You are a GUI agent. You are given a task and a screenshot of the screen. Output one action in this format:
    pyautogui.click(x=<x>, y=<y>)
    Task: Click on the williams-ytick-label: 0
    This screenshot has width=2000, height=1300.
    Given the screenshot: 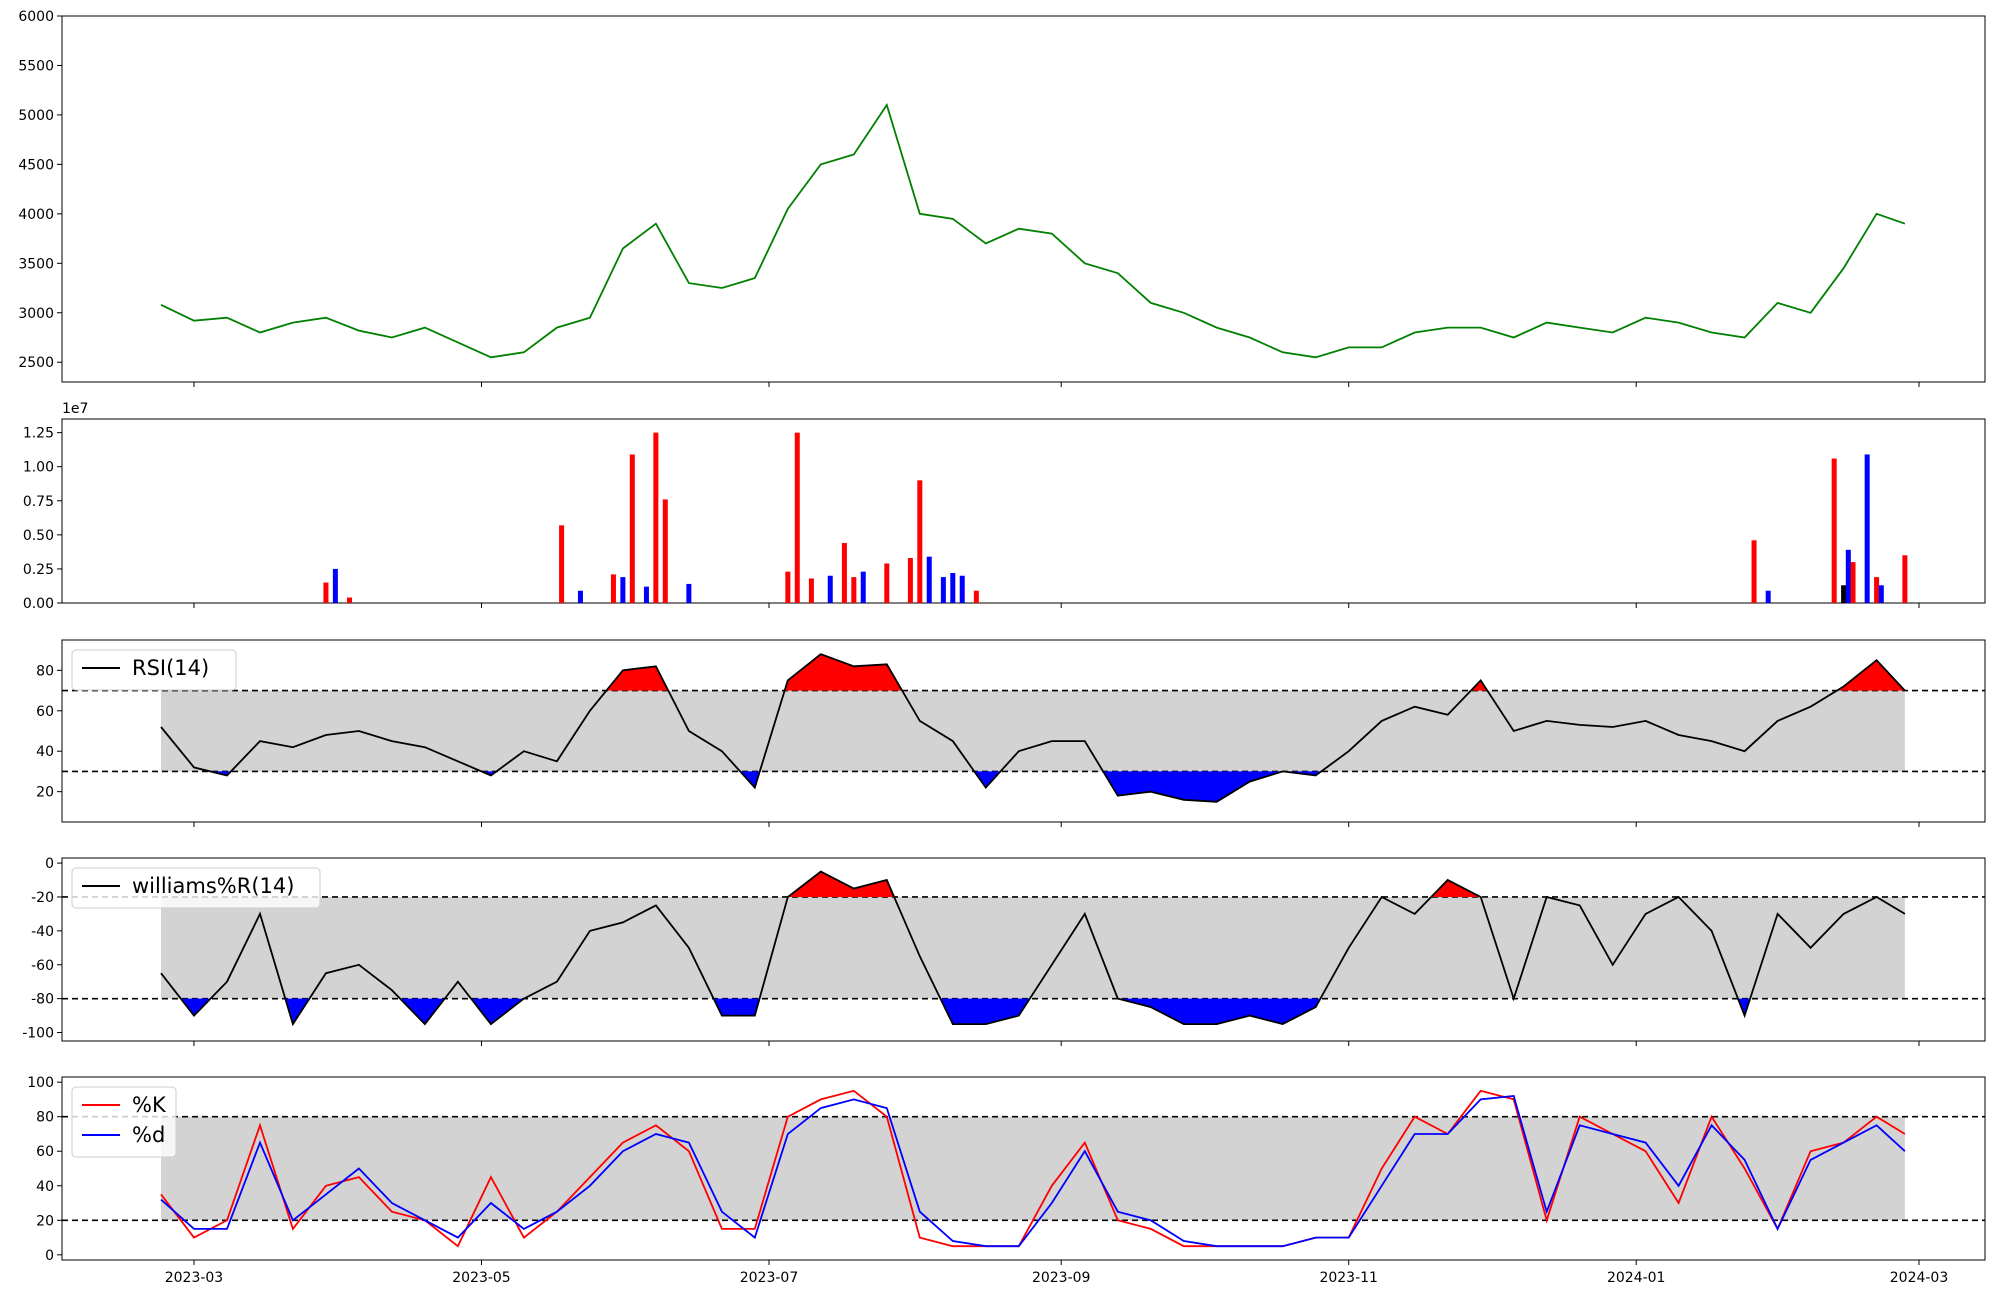 What is the action you would take?
    pyautogui.click(x=49, y=864)
    